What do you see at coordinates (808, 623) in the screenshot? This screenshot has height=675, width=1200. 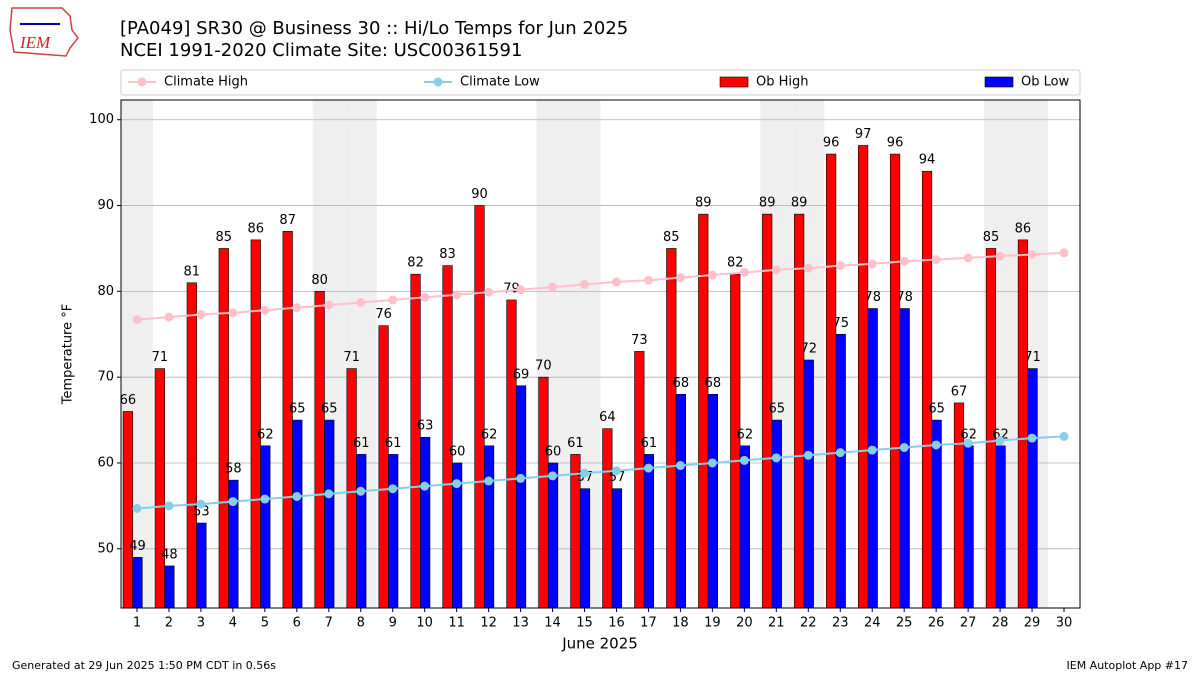 I see `x-tick-label: 22` at bounding box center [808, 623].